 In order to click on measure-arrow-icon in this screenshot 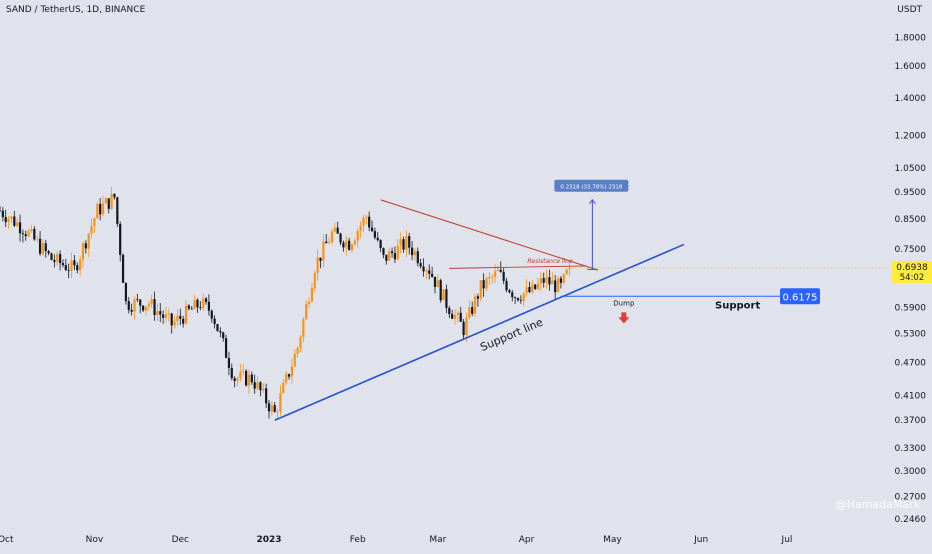, I will do `click(592, 201)`.